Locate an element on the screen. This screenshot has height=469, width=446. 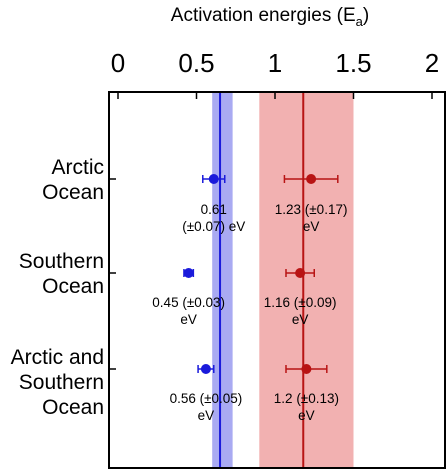
data-points is located at coordinates (261, 274).